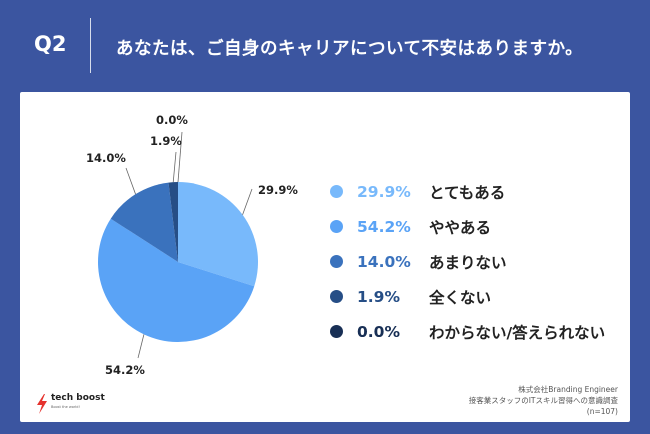  Describe the element at coordinates (125, 370) in the screenshot. I see `data-label: 54.2%` at that location.